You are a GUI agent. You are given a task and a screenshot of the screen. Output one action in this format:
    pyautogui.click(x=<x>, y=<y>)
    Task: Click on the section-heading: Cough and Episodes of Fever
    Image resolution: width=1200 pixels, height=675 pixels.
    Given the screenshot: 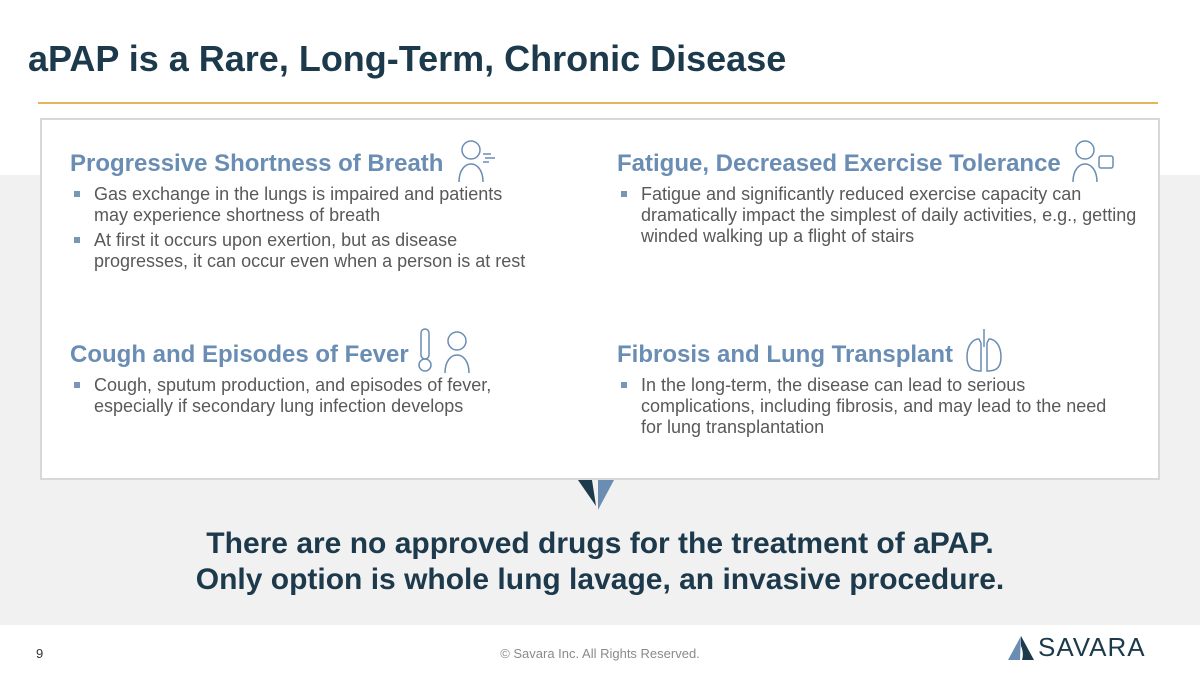 What is the action you would take?
    pyautogui.click(x=239, y=354)
    